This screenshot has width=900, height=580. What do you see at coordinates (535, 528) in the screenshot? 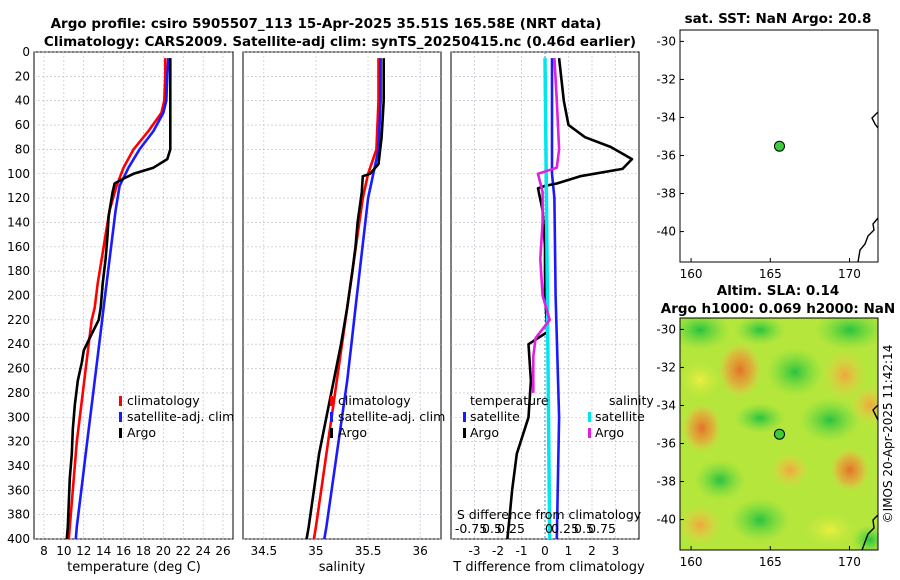
I see `s-difference-ticks: -0.750.50.25 00.250.50.75` at bounding box center [535, 528].